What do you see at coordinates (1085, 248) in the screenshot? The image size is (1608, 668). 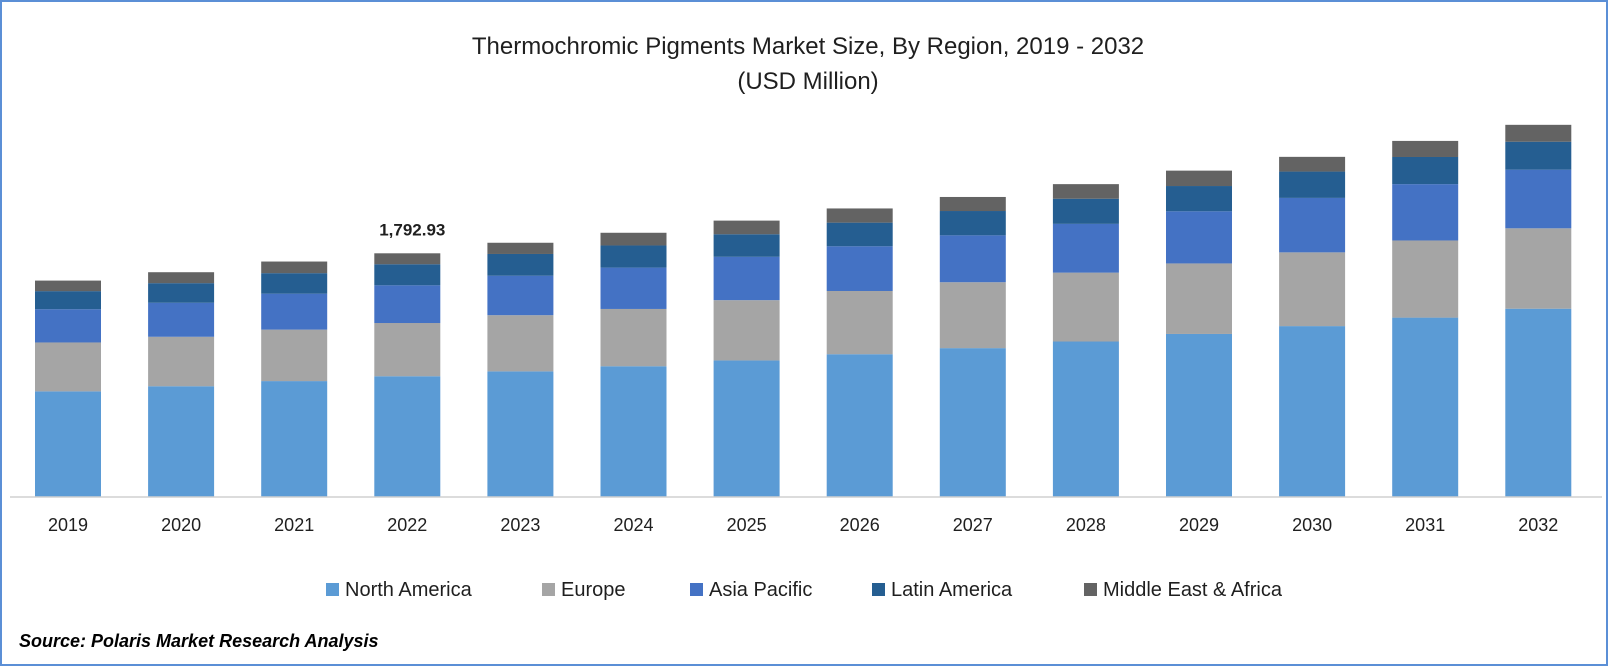 I see `bar-asia-pacific-2028` at bounding box center [1085, 248].